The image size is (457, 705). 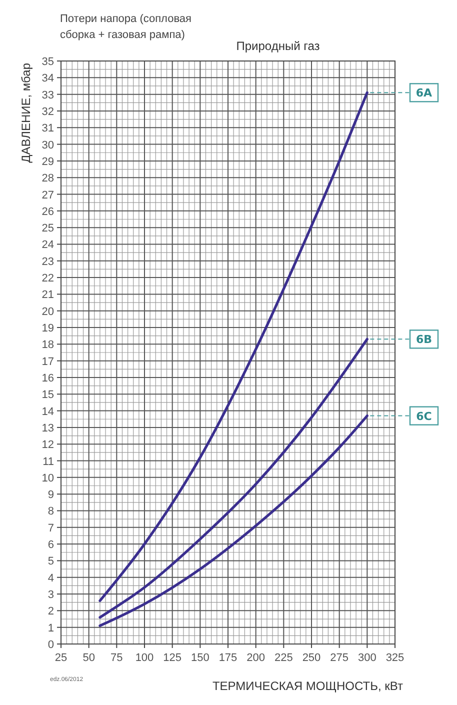 What do you see at coordinates (51, 528) in the screenshot?
I see `y-tick-label: 7` at bounding box center [51, 528].